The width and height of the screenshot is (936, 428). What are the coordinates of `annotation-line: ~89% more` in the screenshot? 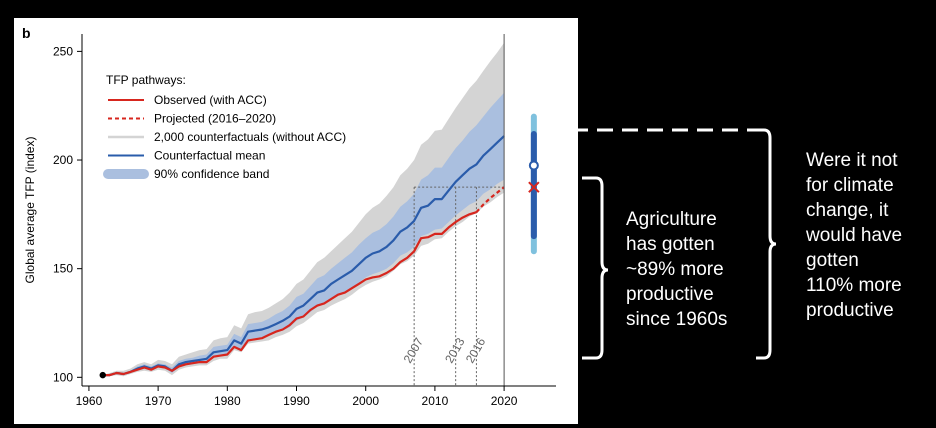 It's located at (675, 269).